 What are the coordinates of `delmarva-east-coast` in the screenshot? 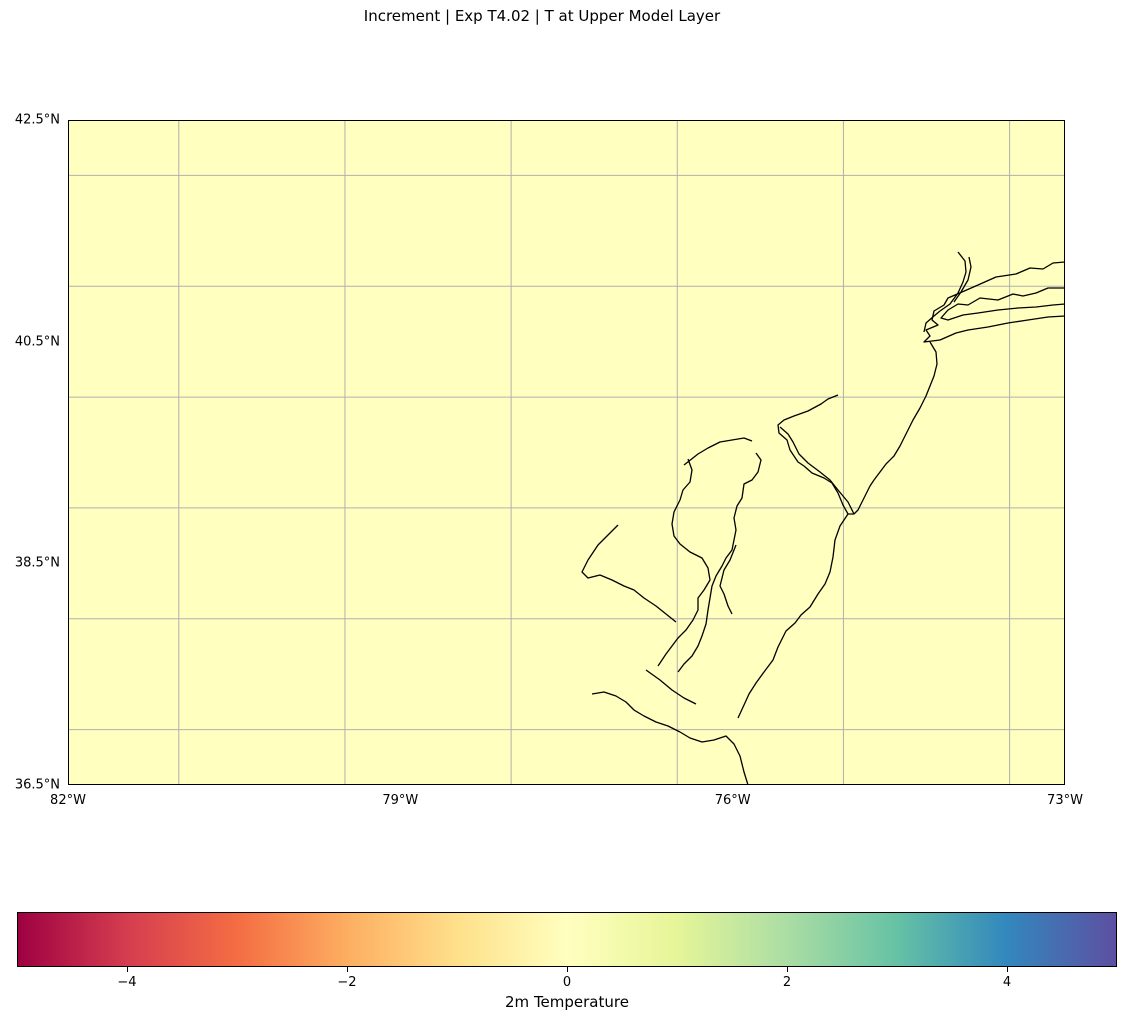 It's located at (793, 616).